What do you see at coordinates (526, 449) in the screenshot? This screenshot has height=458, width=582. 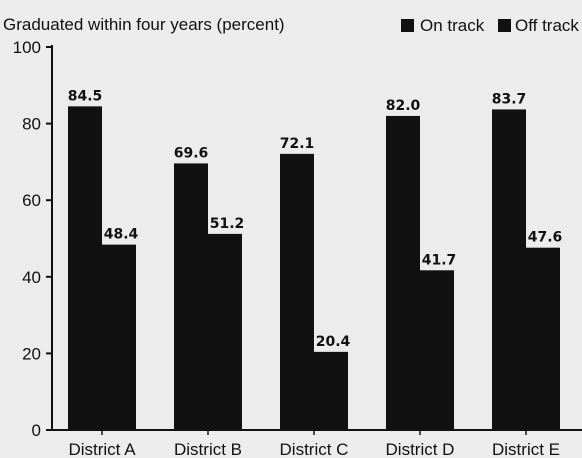 I see `x-category-label: District E` at bounding box center [526, 449].